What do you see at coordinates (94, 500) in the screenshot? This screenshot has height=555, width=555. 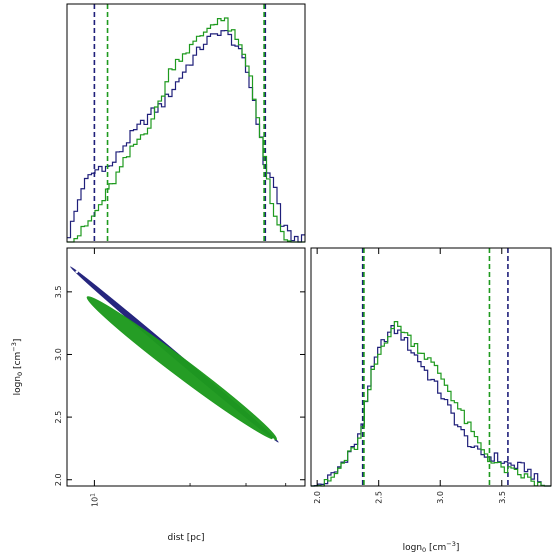 I see `x-tick-label: 101` at bounding box center [94, 500].